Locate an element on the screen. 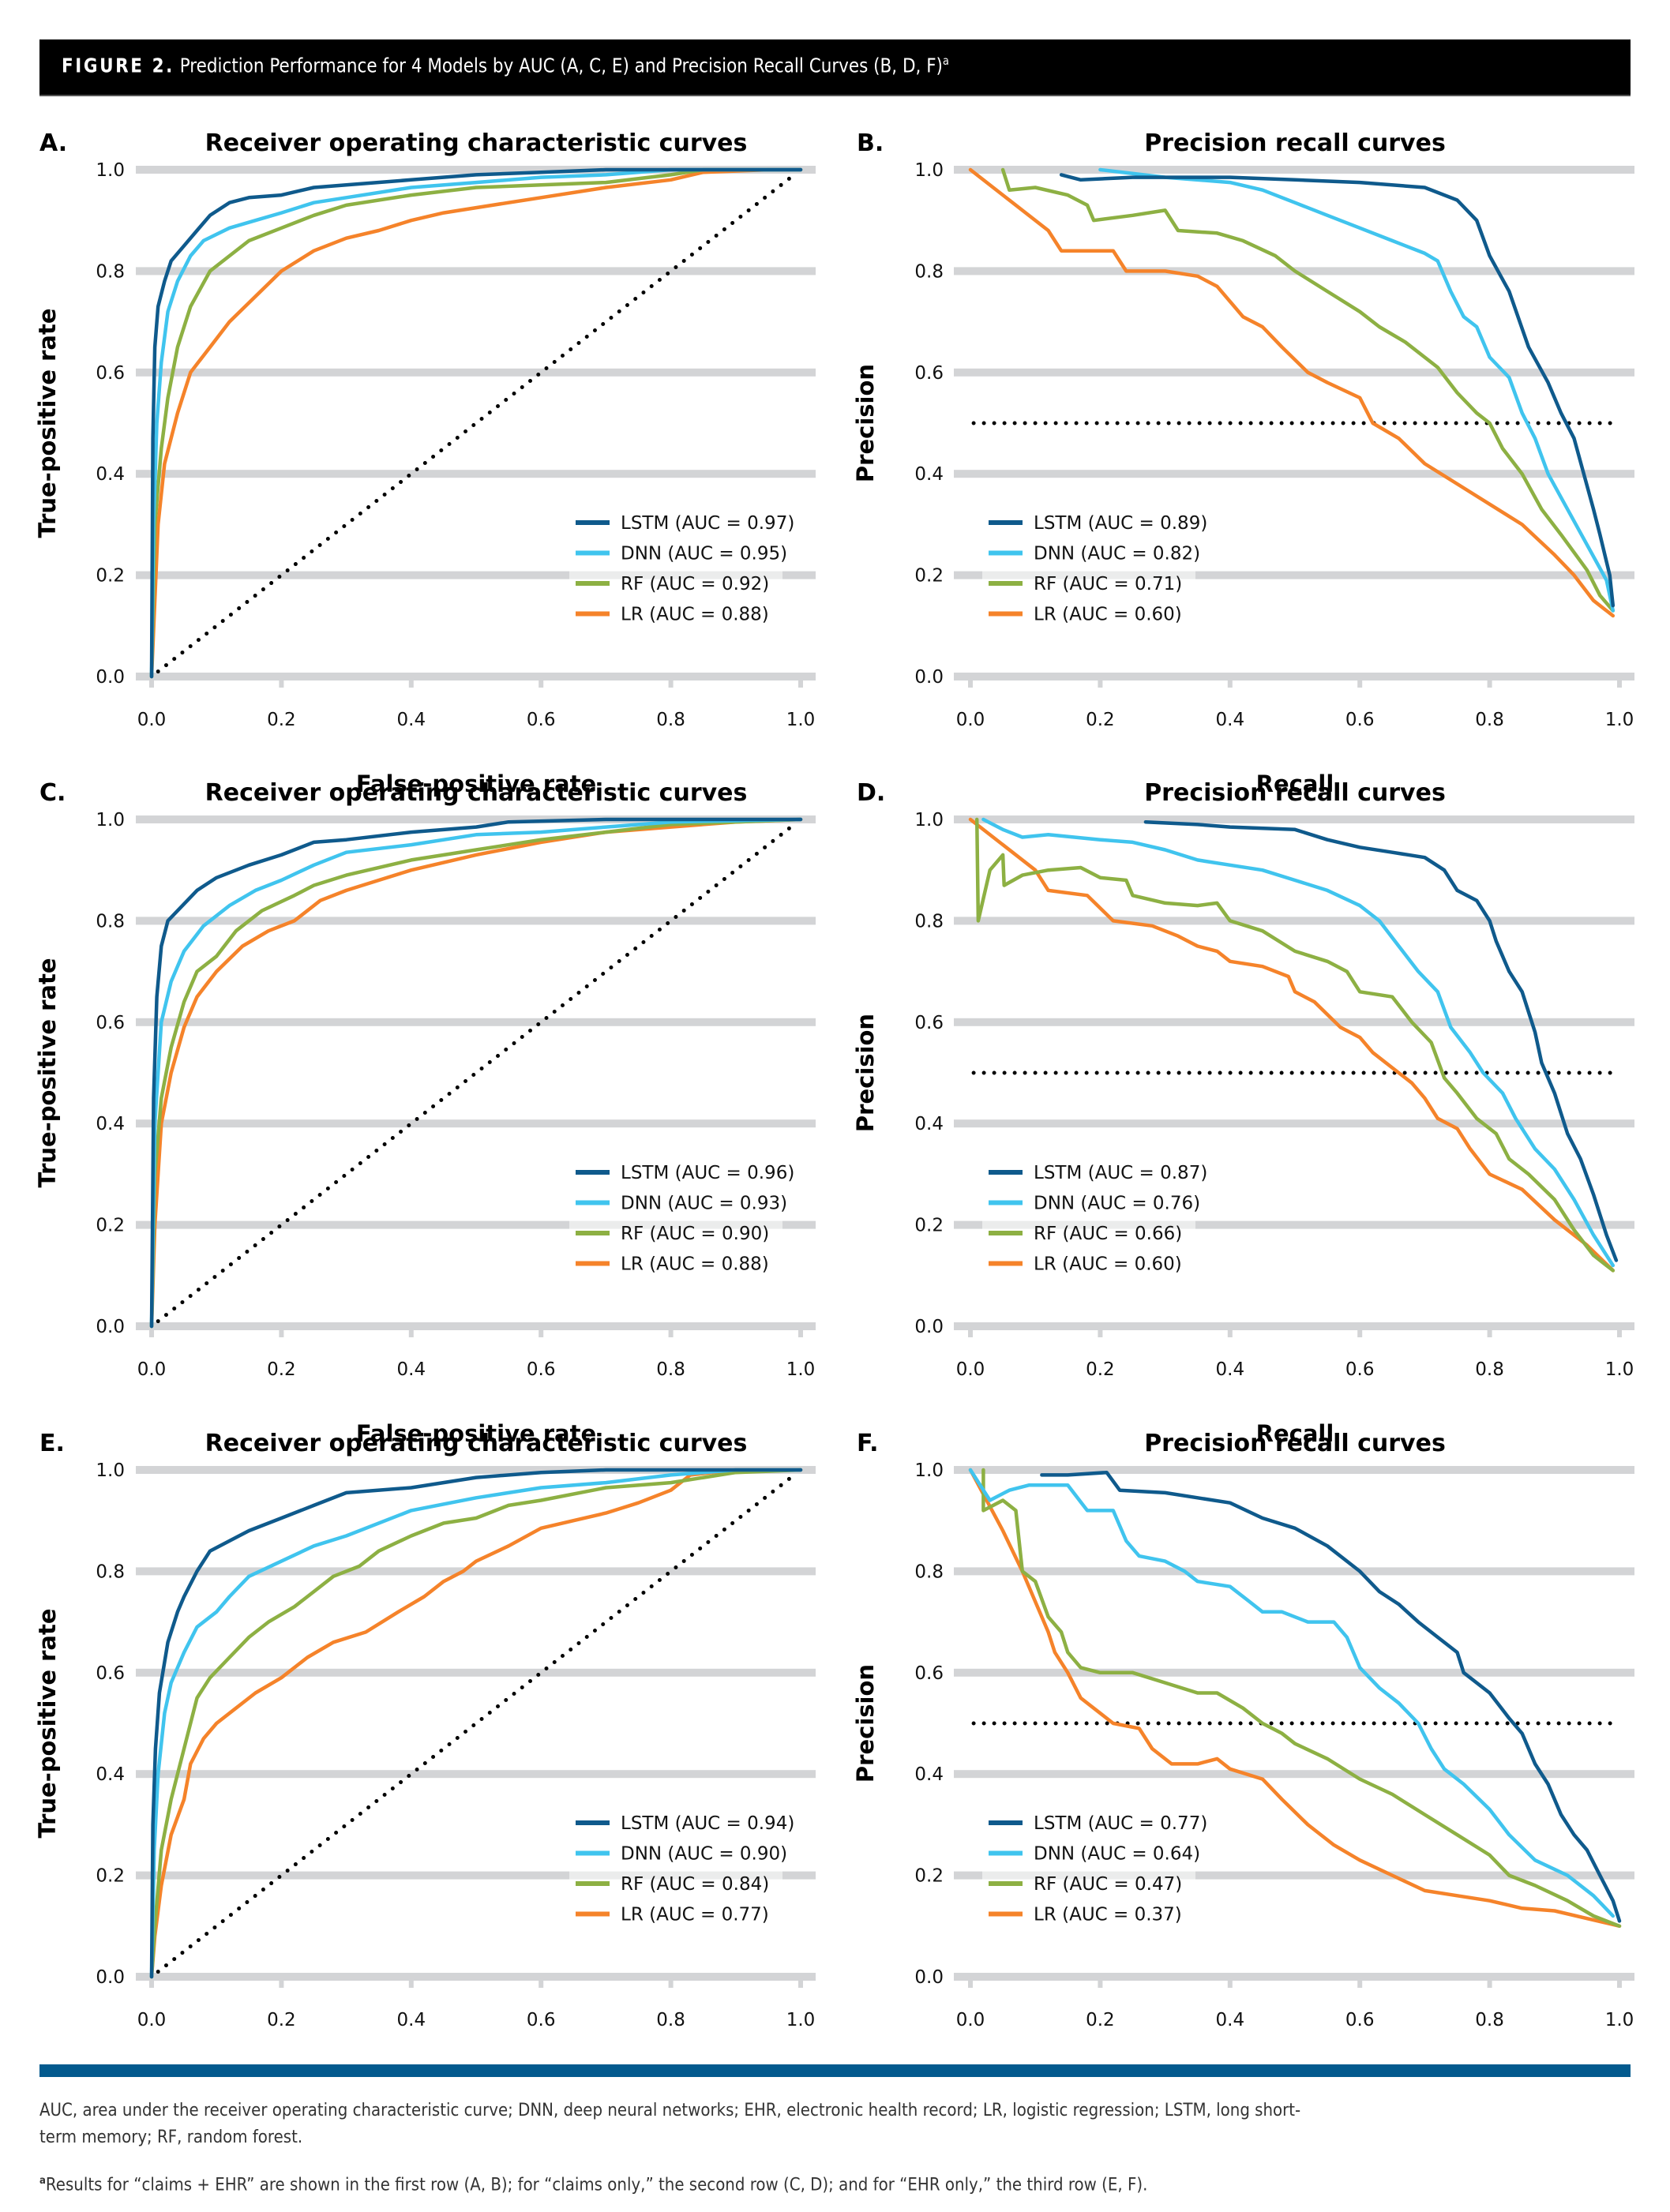 Image resolution: width=1670 pixels, height=2212 pixels. x-tick-label: 0.0 is located at coordinates (152, 2020).